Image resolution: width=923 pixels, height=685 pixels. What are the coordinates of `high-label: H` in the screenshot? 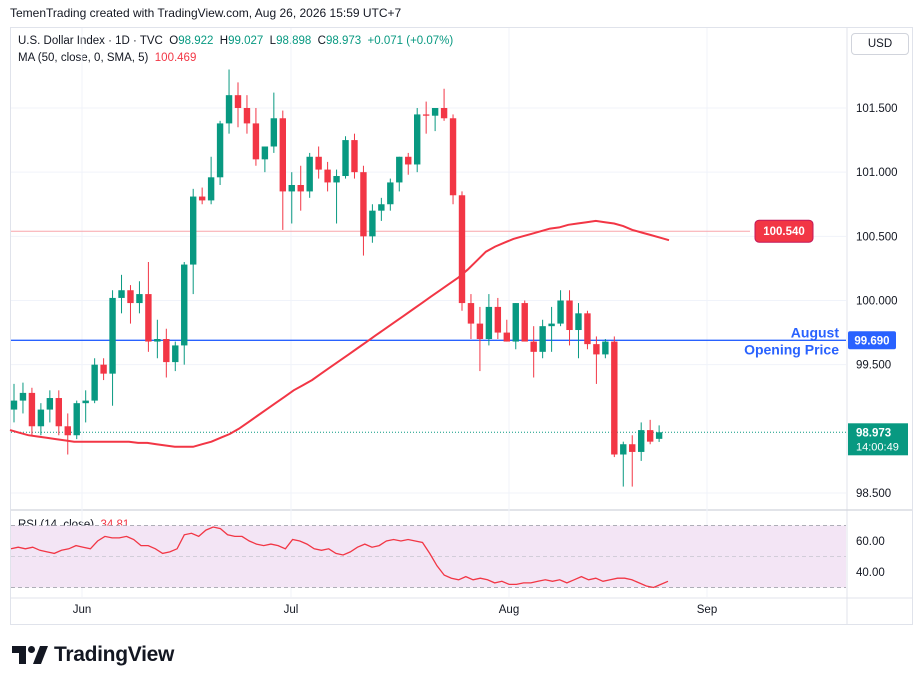 It's located at (224, 41).